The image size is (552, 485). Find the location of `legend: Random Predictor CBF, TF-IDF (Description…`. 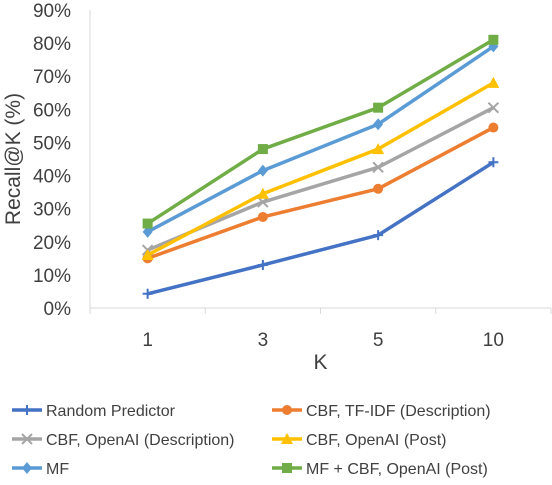

legend: Random Predictor CBF, TF-IDF (Description… is located at coordinates (251, 440).